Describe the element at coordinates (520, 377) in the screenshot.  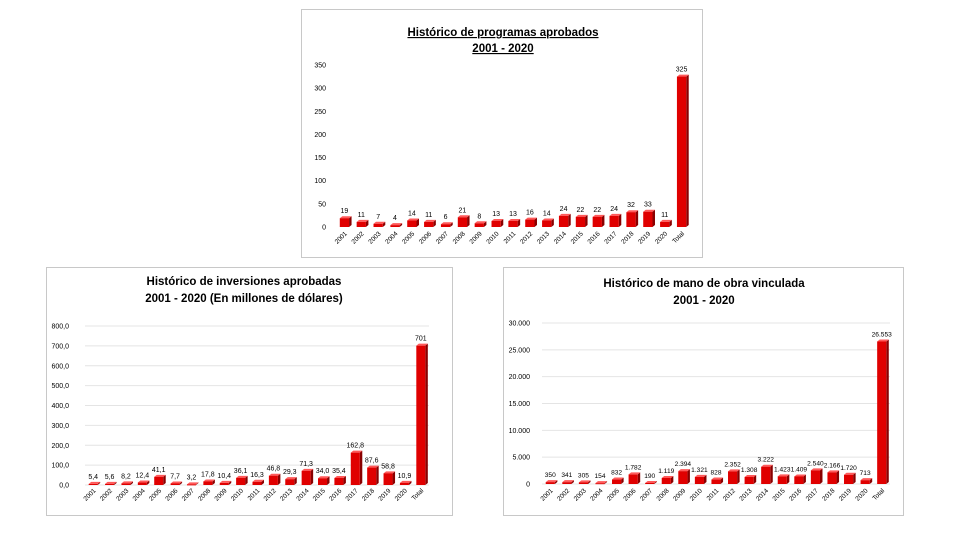
I see `y-tick-label: 20.000` at that location.